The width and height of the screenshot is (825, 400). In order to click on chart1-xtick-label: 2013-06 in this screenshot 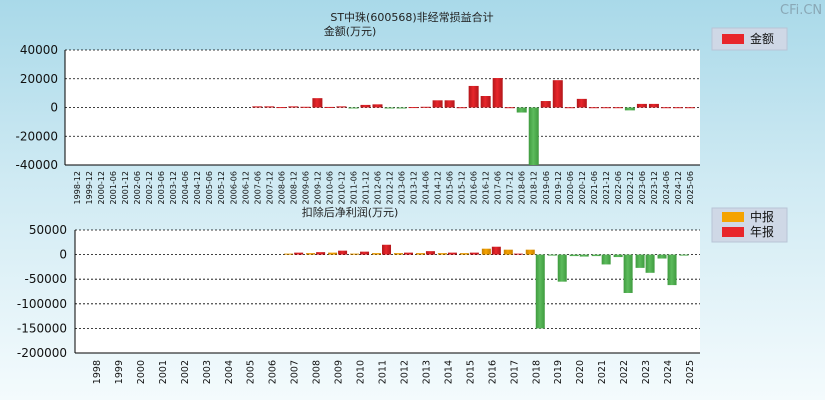, I will do `click(402, 187)`.